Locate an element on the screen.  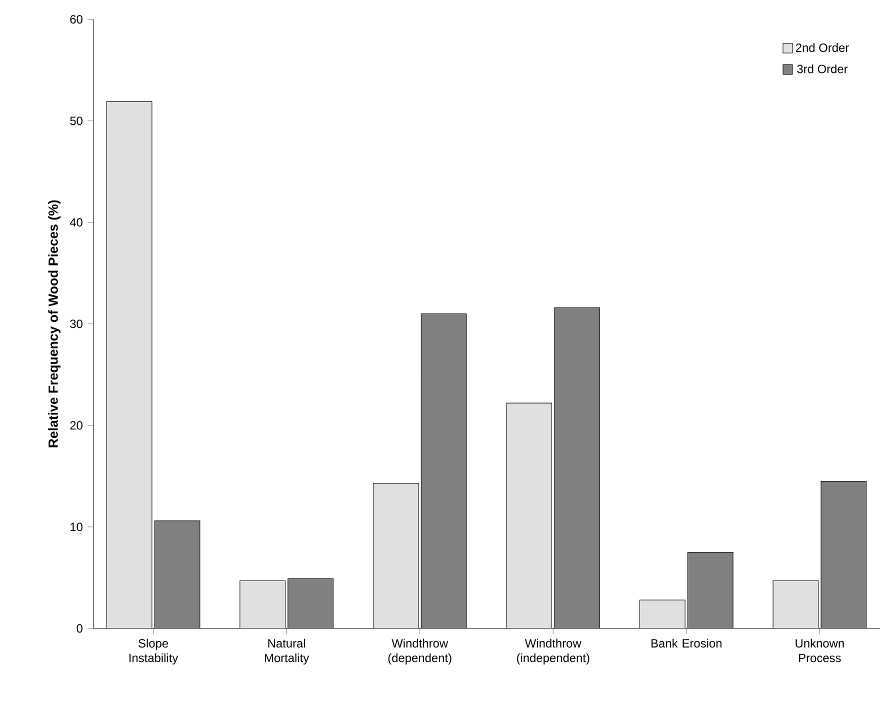
x-tick-label: Bank Erosion is located at coordinates (687, 643).